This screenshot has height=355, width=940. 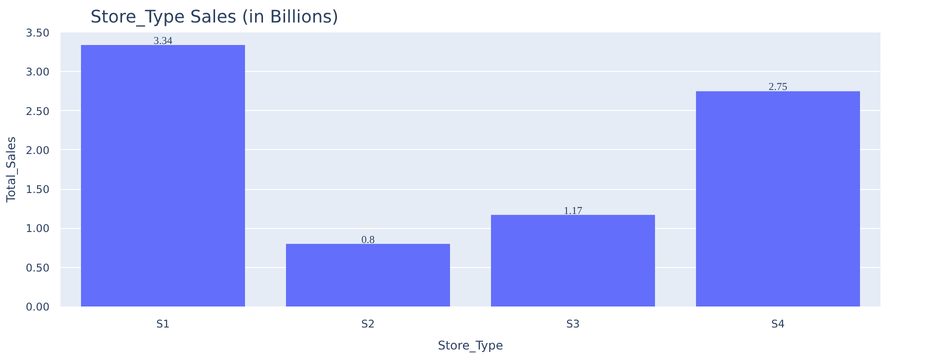 I want to click on x-tick-label: S2, so click(x=368, y=324).